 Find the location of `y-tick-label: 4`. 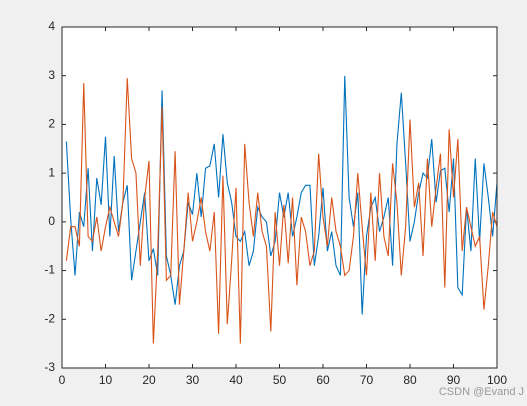

y-tick-label: 4 is located at coordinates (51, 26).